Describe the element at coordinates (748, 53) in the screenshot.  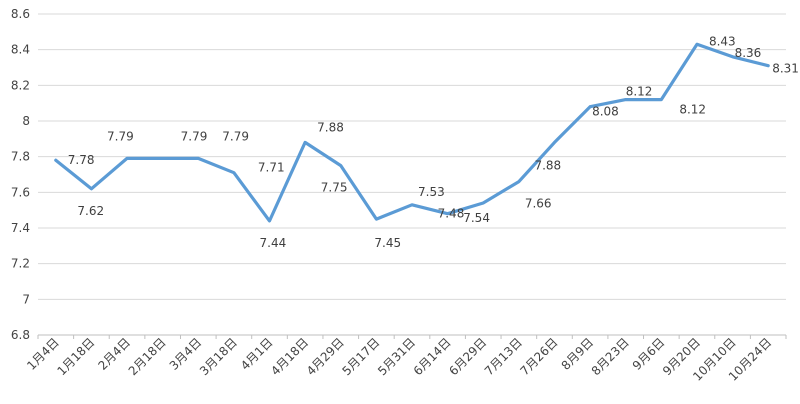
I see `data-label: 8.36` at that location.